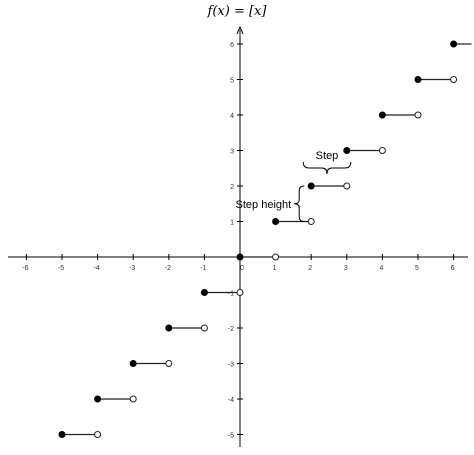 The height and width of the screenshot is (455, 474). What do you see at coordinates (231, 400) in the screenshot?
I see `y-tick-label: -4` at bounding box center [231, 400].